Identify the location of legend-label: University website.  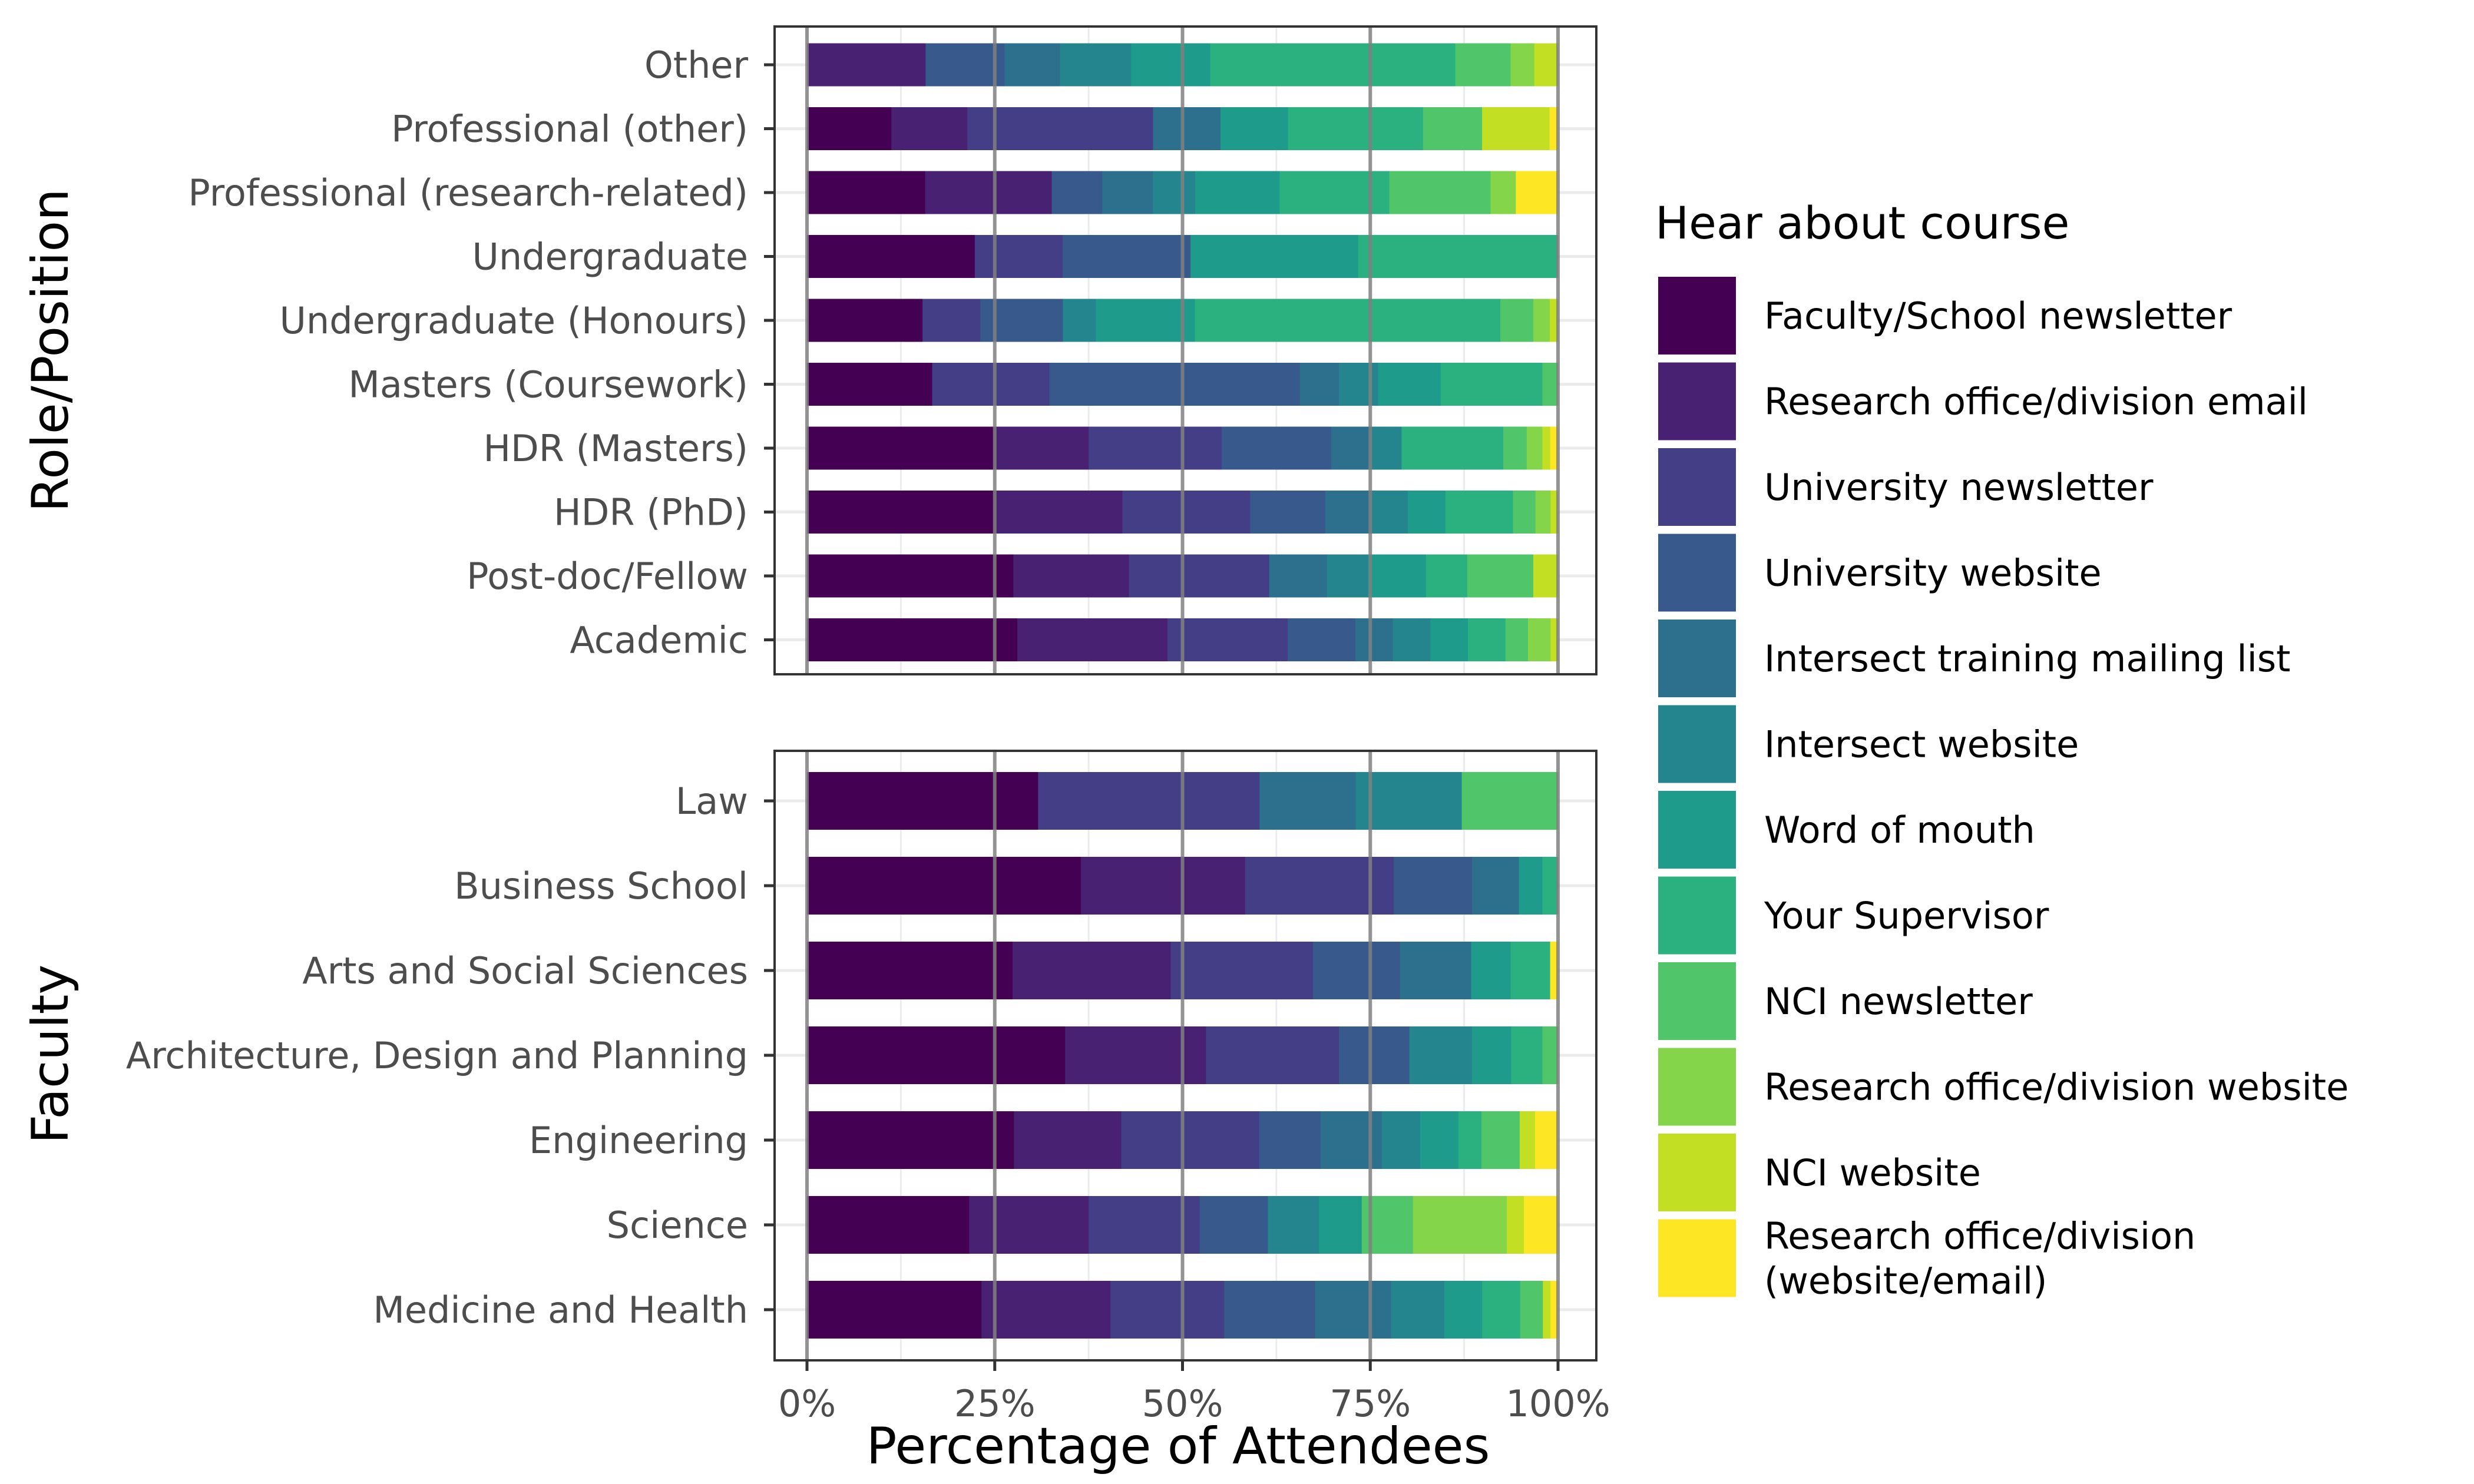
(1933, 574).